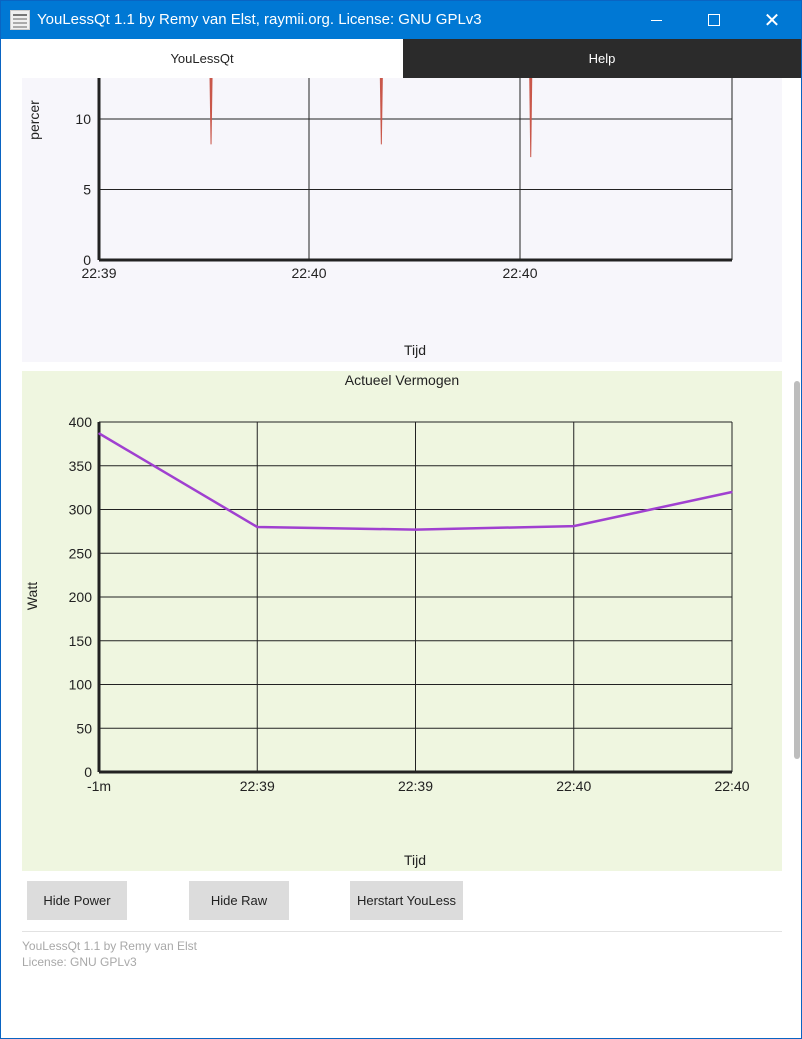  What do you see at coordinates (79, 962) in the screenshot?
I see `footer-line-2: License: GNU GPLv3` at bounding box center [79, 962].